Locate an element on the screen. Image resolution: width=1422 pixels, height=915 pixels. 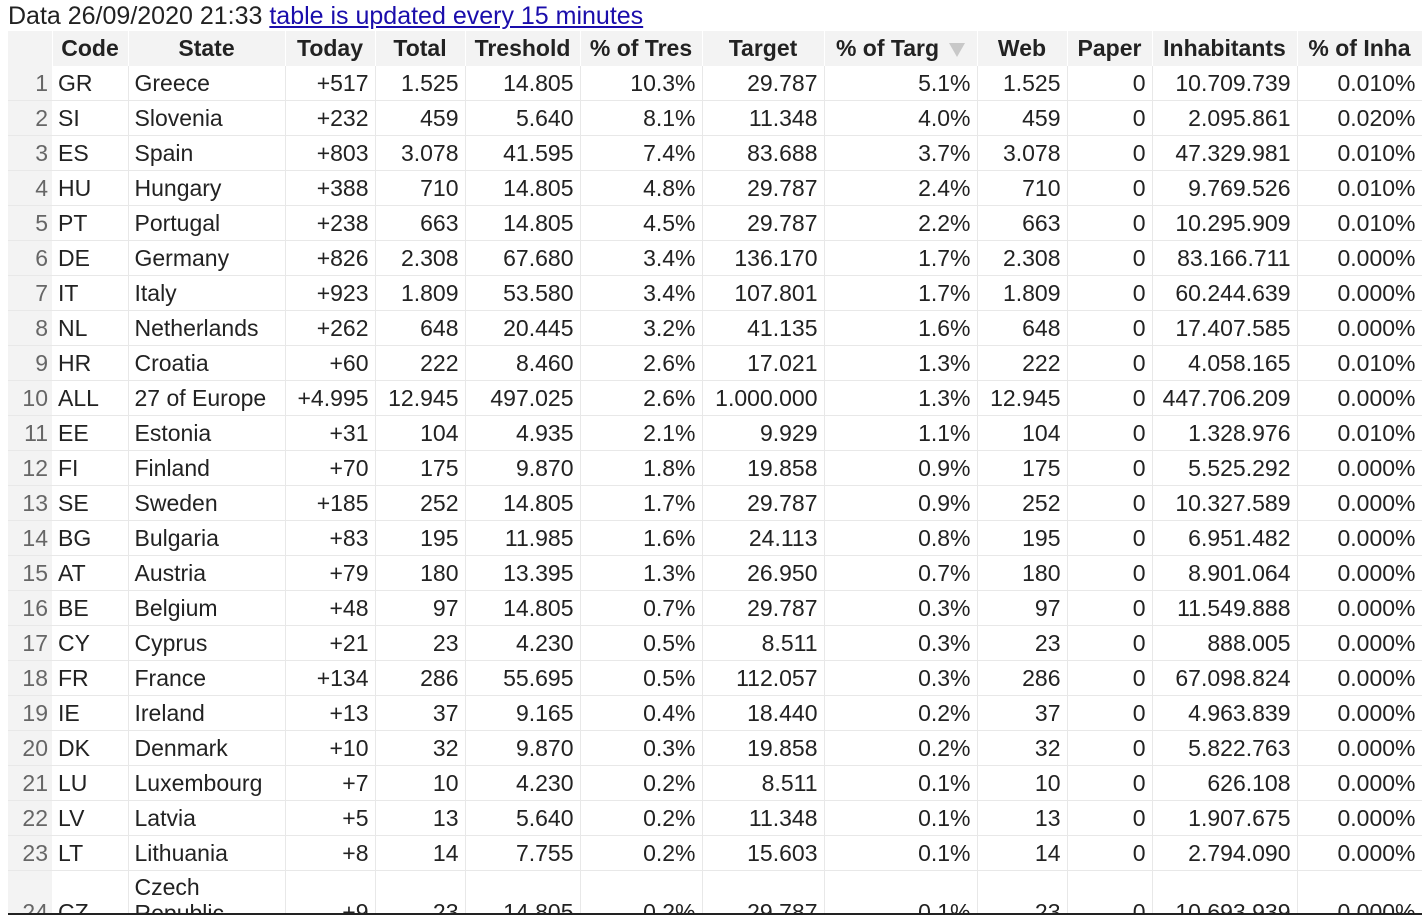
cell-treshold: 67.680 is located at coordinates (522, 258).